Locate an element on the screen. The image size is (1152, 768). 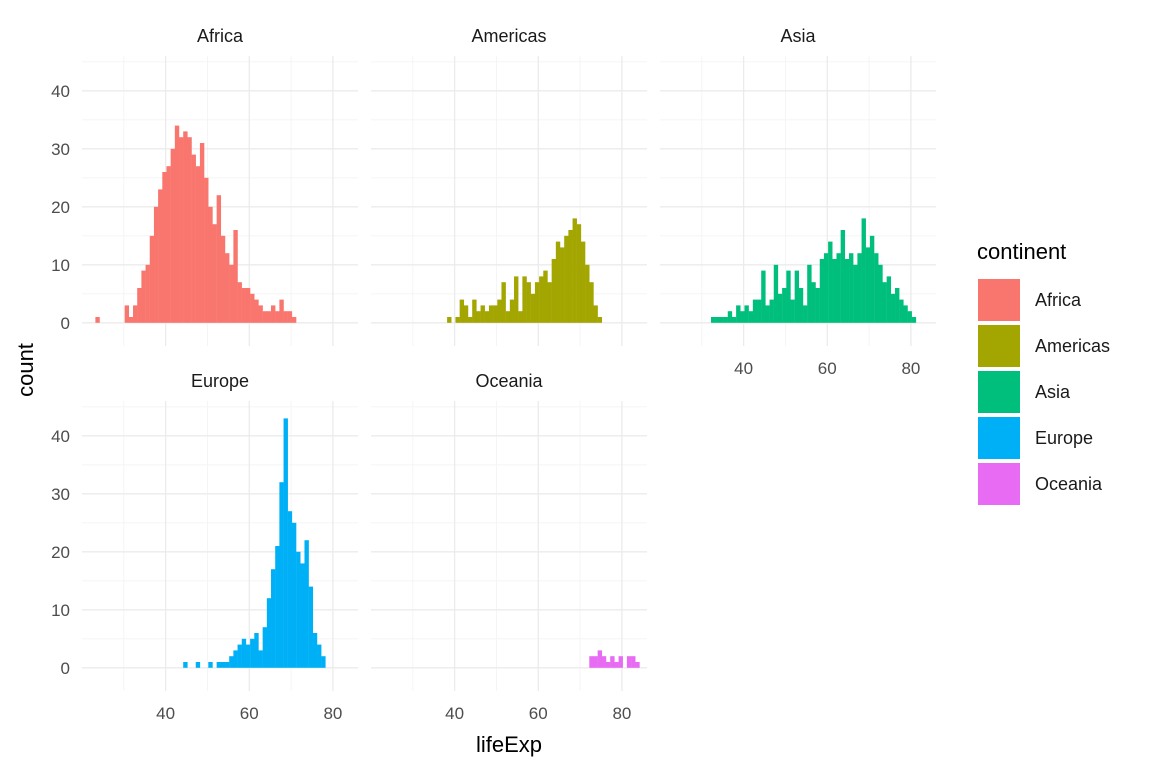
legend-swatch is located at coordinates (999, 300).